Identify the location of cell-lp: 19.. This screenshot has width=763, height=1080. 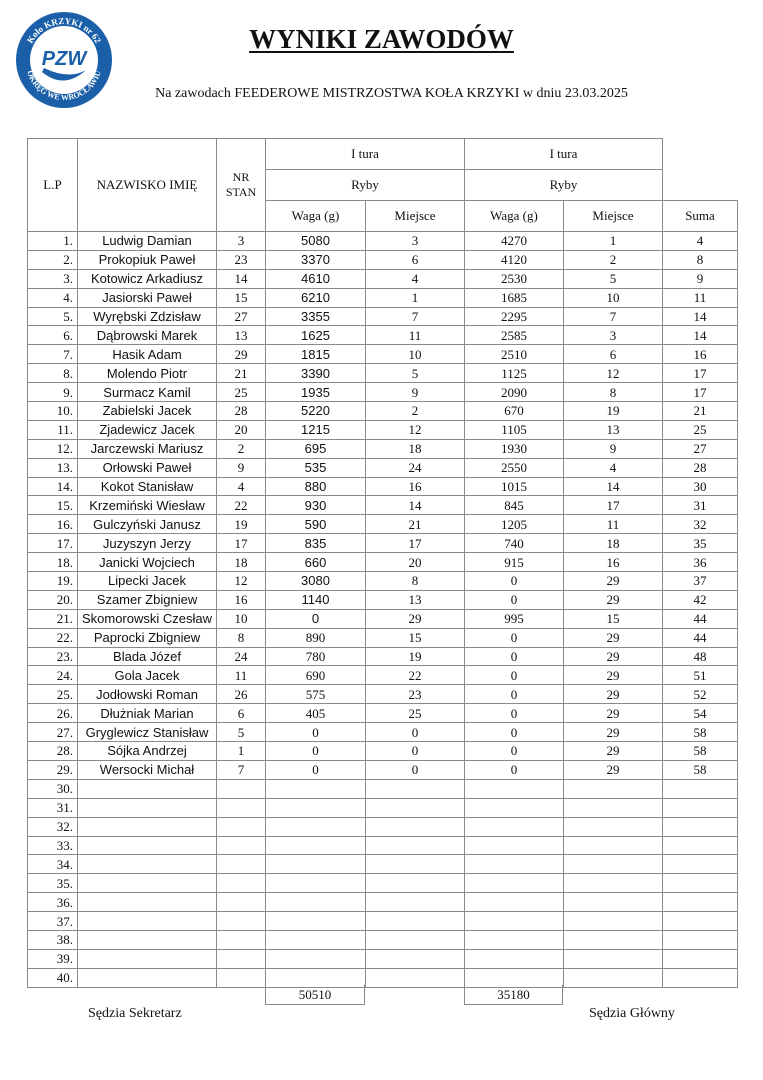
(52, 581).